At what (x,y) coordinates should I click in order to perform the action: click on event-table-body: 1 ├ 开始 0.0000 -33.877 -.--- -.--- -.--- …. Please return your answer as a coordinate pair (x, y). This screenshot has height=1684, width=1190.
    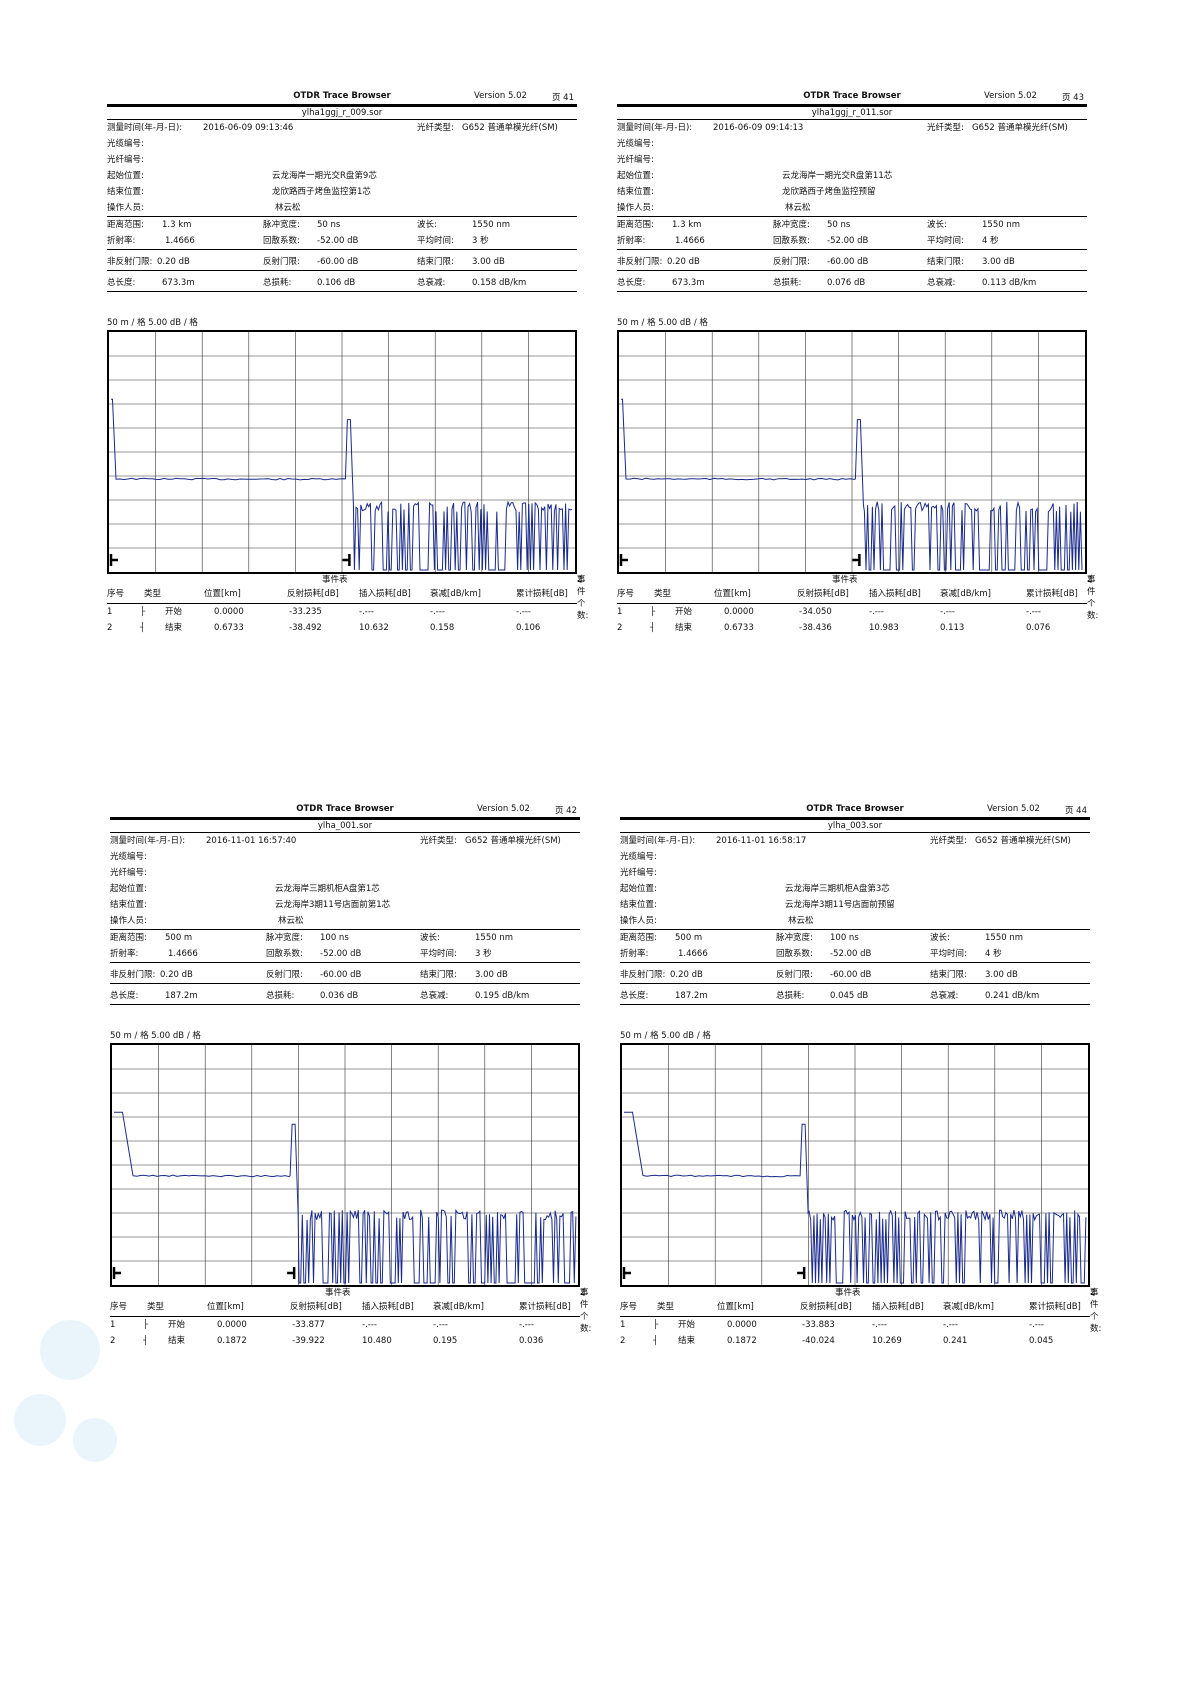
    Looking at the image, I should click on (345, 1333).